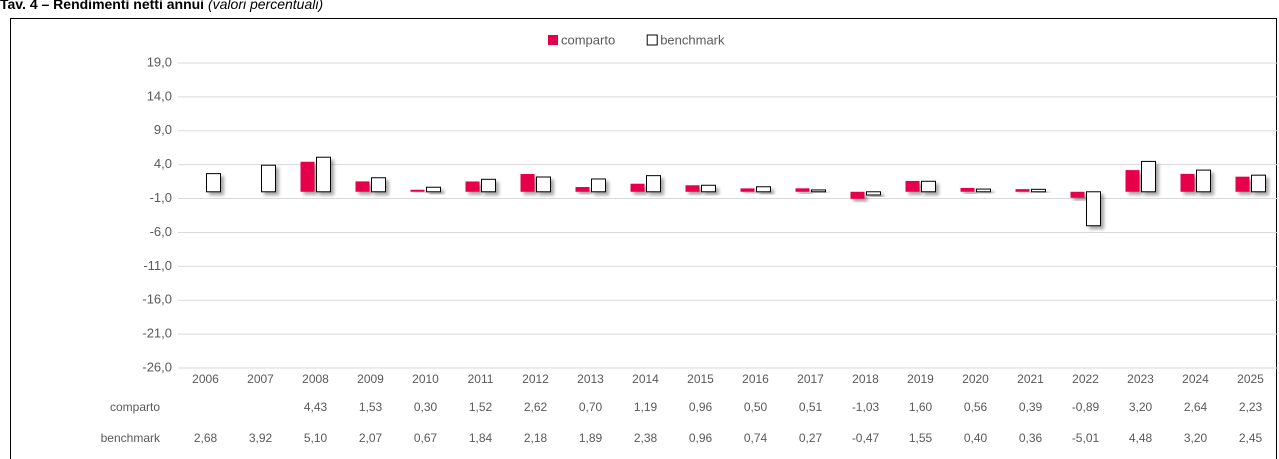 The height and width of the screenshot is (459, 1279). I want to click on table-value: 2,23, so click(1251, 407).